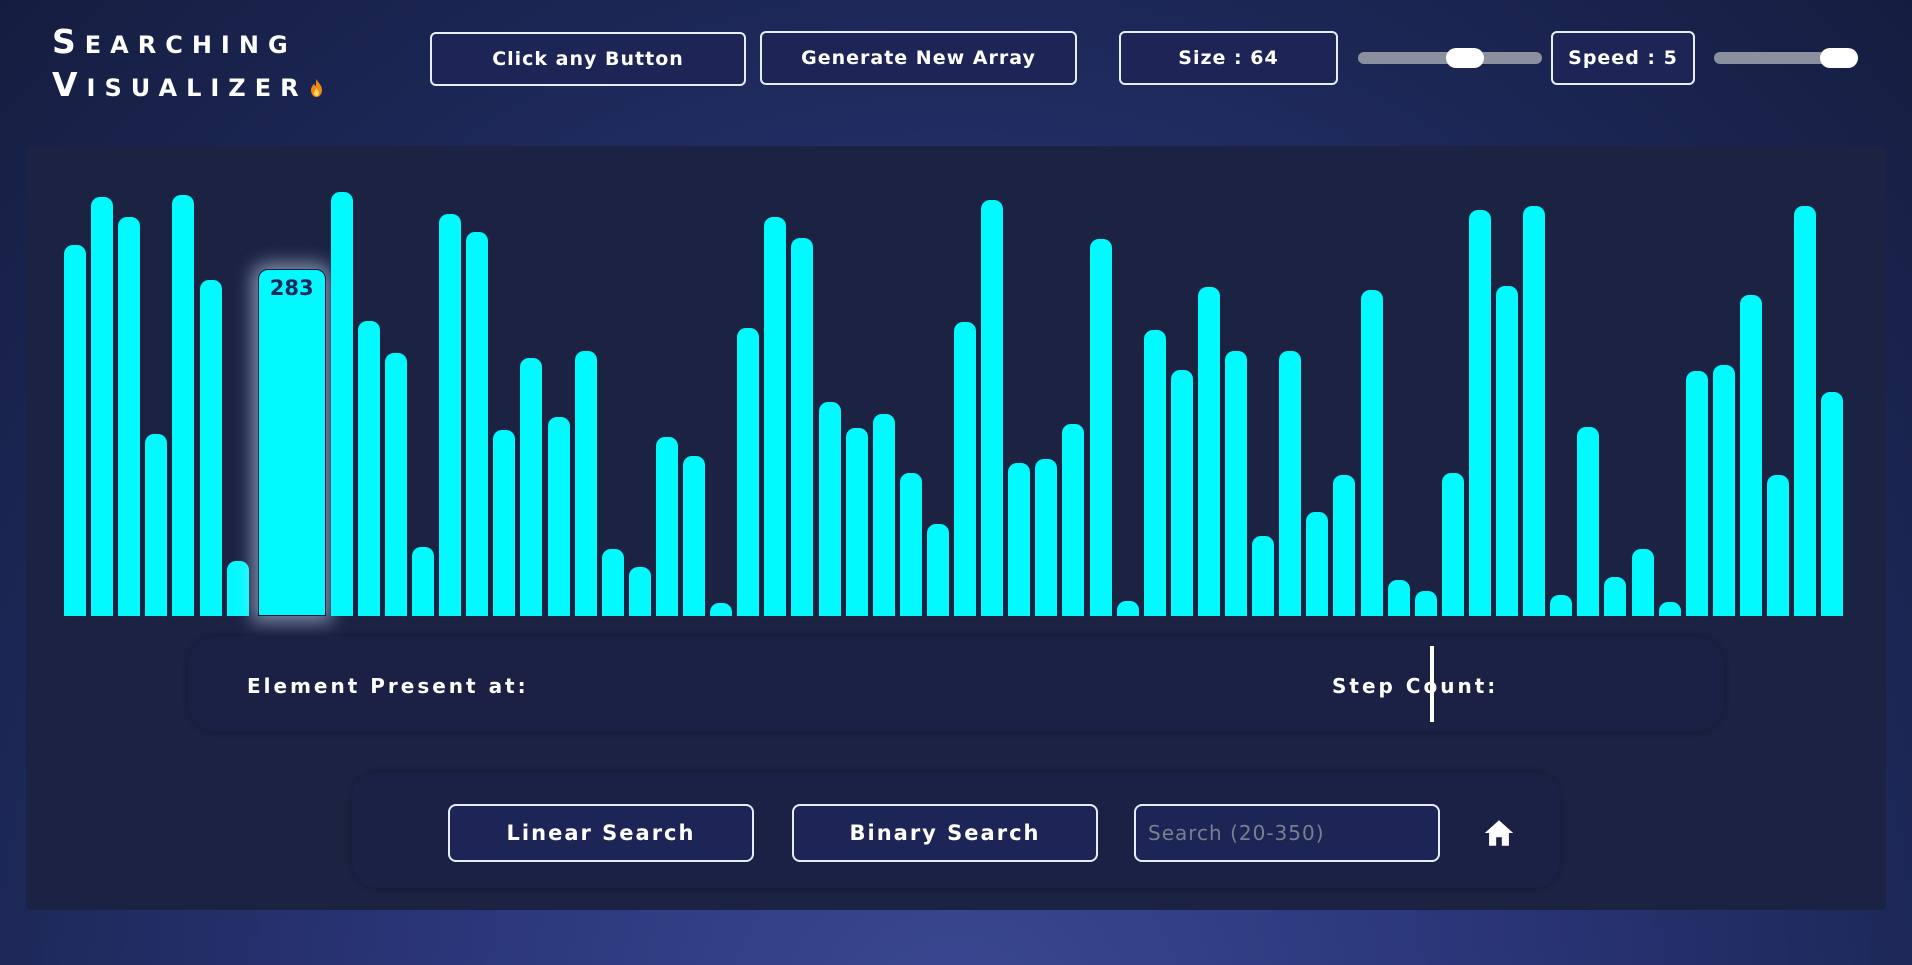 Image resolution: width=1912 pixels, height=965 pixels. Describe the element at coordinates (588, 59) in the screenshot. I see `status-button: Click any Button` at that location.